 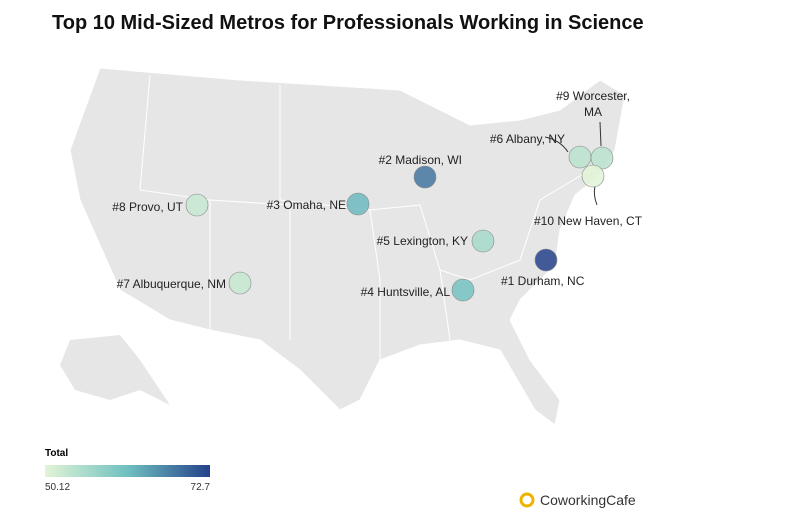 What do you see at coordinates (306, 205) in the screenshot?
I see `metro-label: #3 Omaha, NE` at bounding box center [306, 205].